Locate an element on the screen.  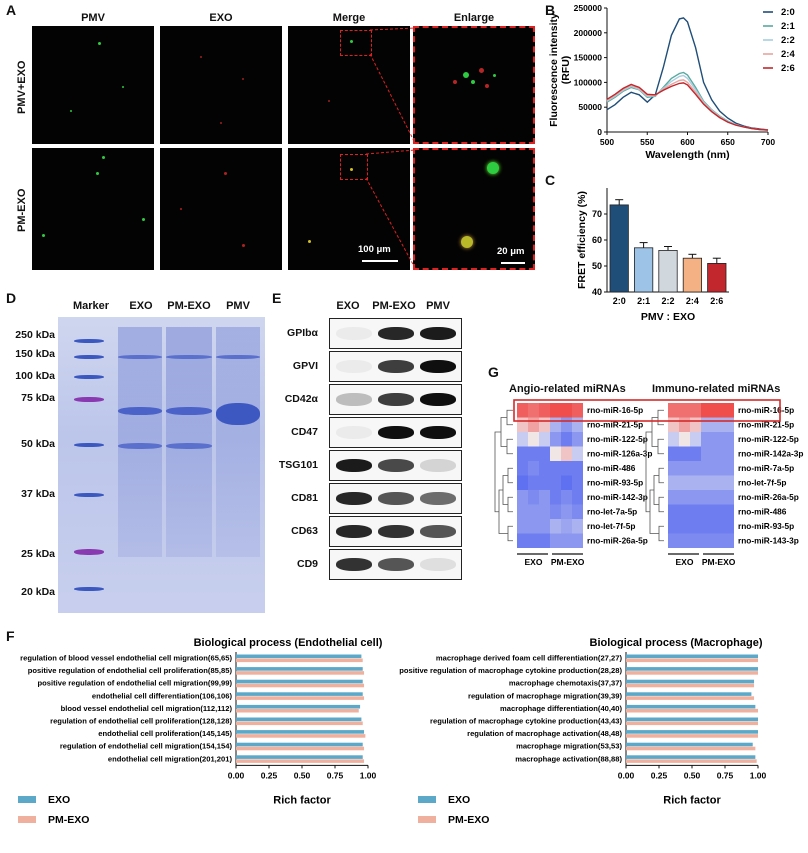
f2-bar-EXO is located at coordinates (691, 757).